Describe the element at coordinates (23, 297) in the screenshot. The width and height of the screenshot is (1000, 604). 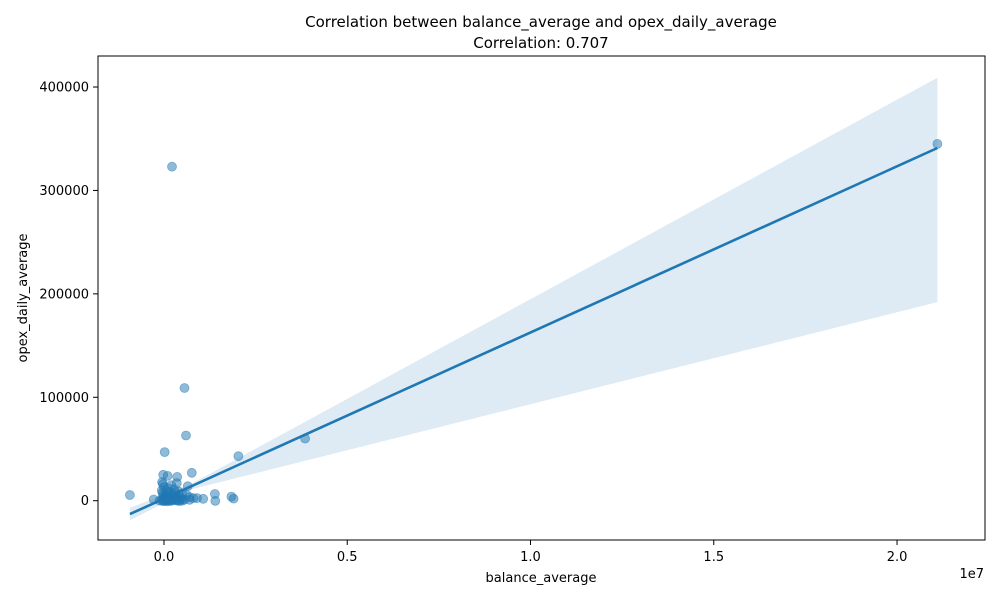
I see `y-axis-label: opex_daily_average` at that location.